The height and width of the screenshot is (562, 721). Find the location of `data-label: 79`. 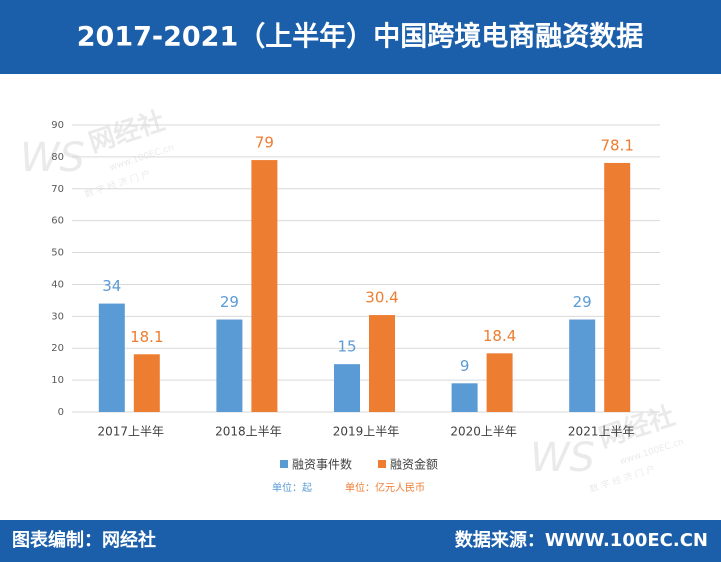

data-label: 79 is located at coordinates (264, 143).